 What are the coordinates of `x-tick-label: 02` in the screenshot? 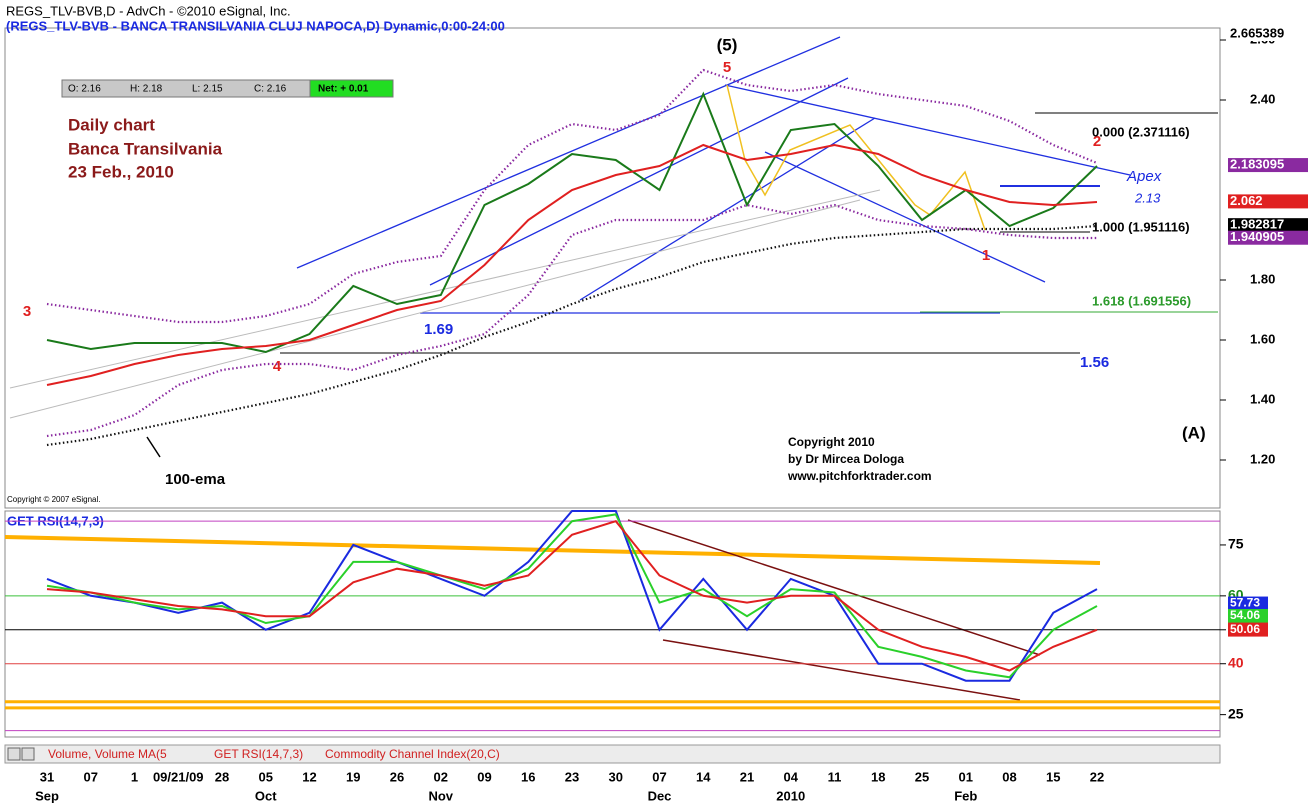 It's located at (441, 776).